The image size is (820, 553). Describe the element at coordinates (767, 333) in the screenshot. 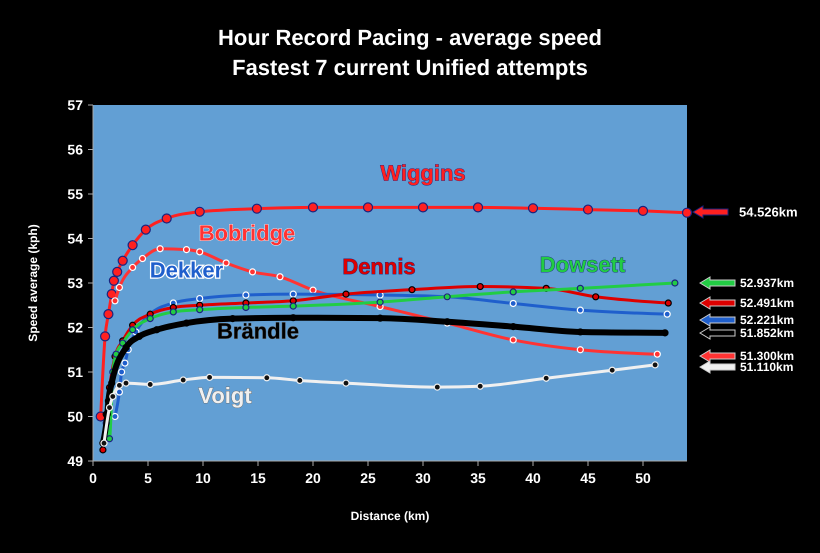

I see `text: 51.852km` at that location.